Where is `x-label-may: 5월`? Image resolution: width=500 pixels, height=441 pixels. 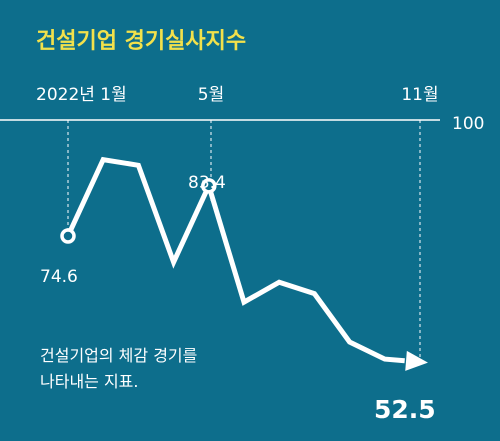
x-label-may: 5월 is located at coordinates (211, 95).